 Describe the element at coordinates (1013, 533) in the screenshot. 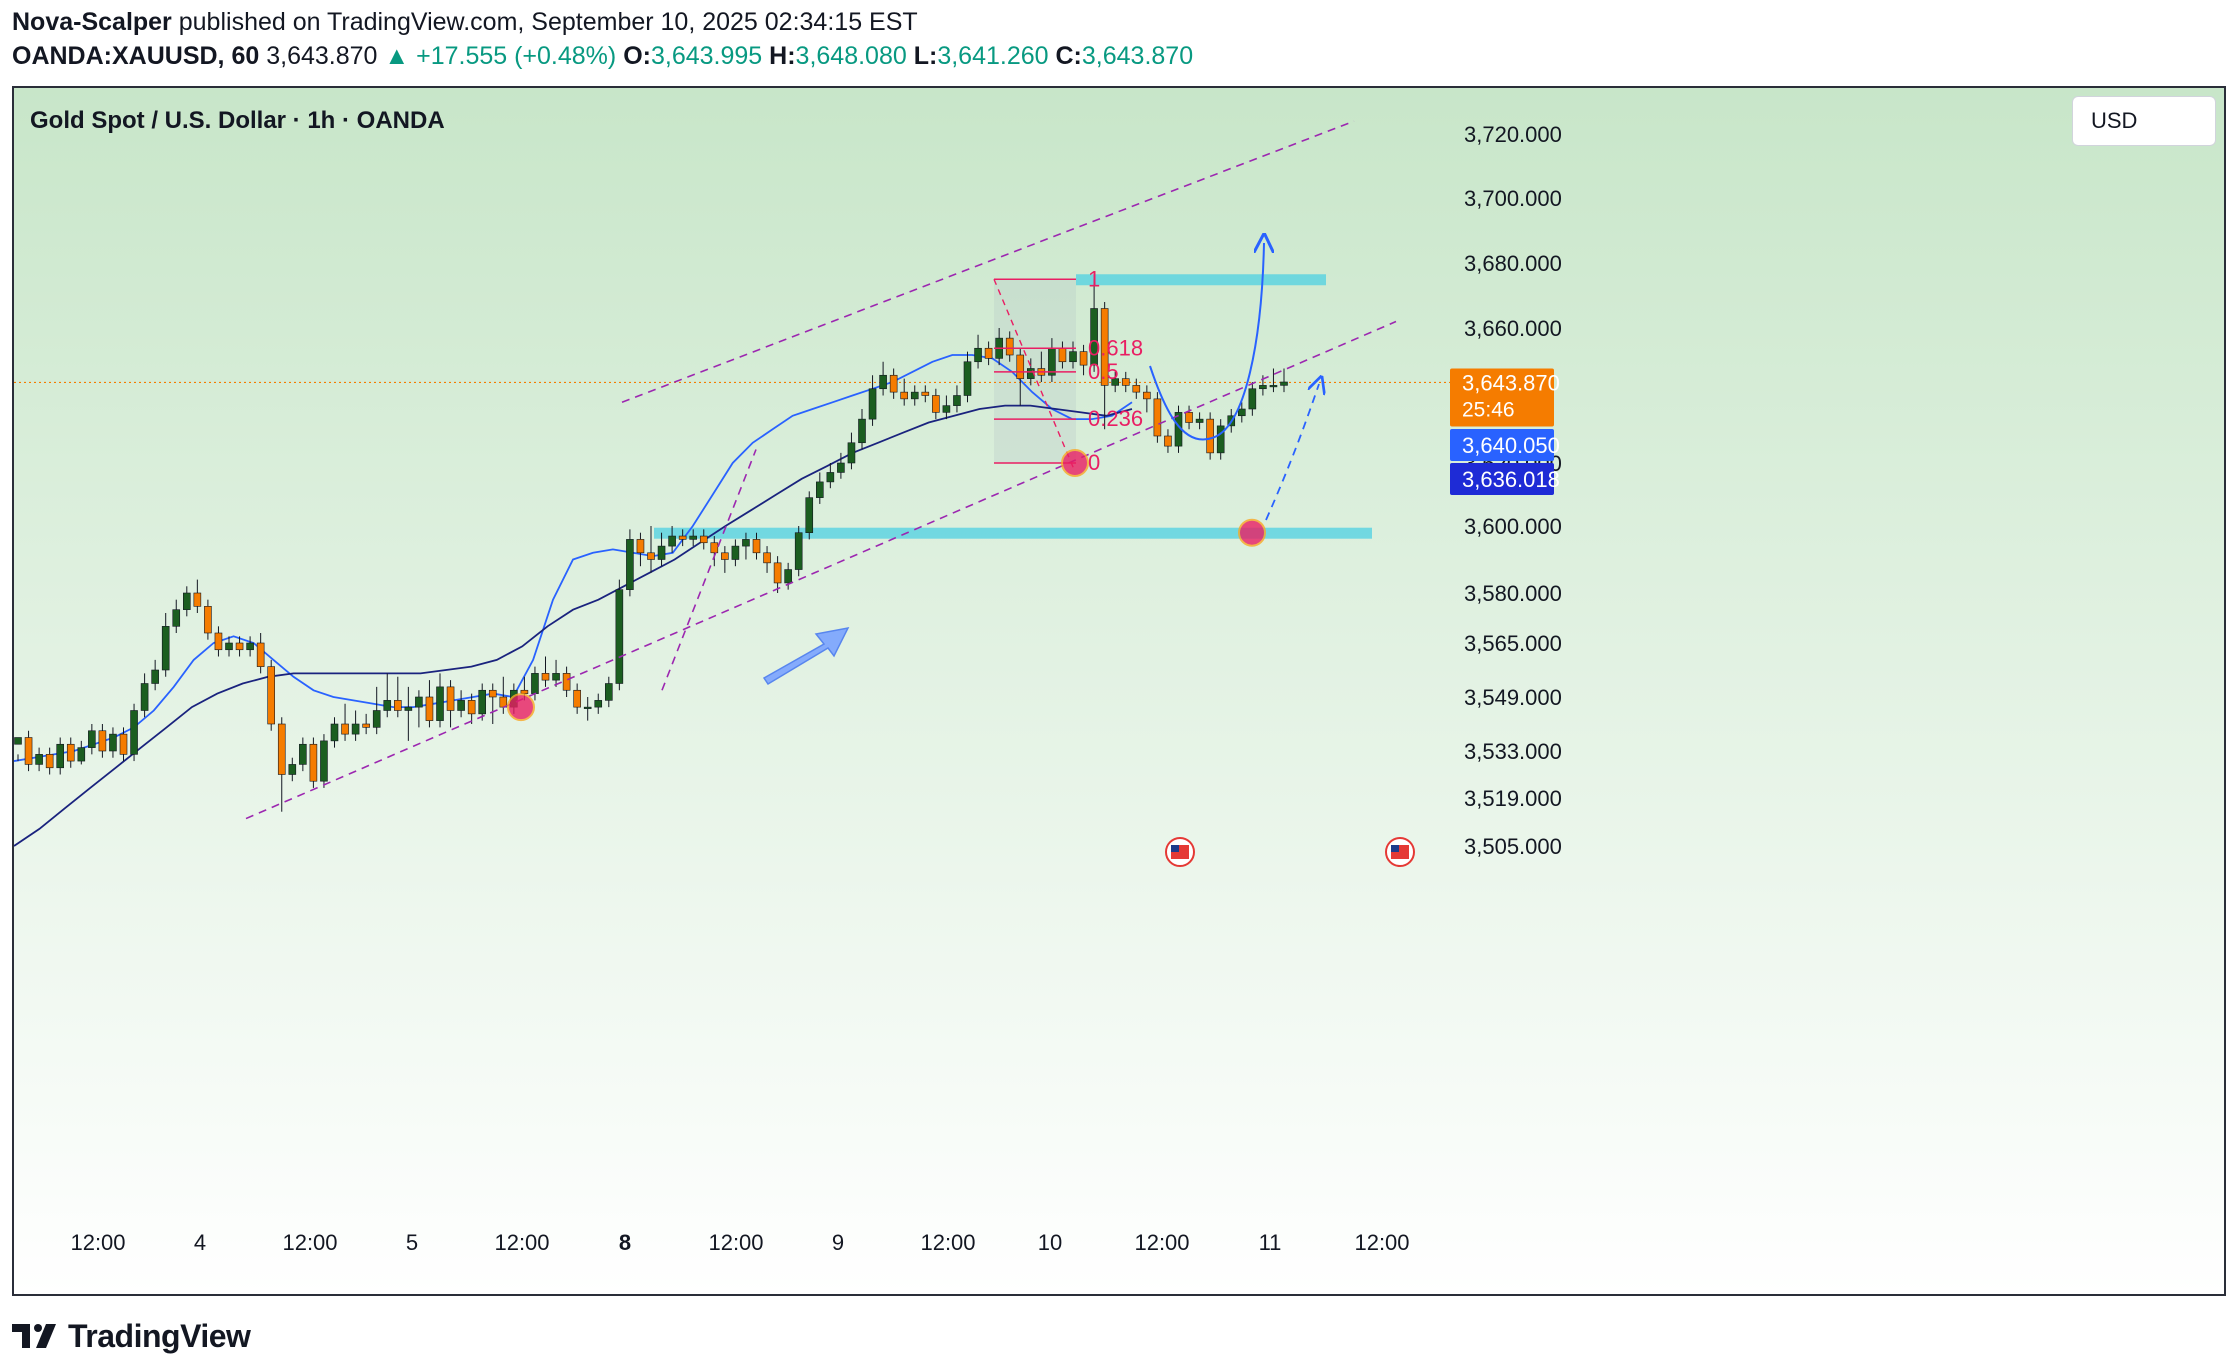

I see `zone-support` at that location.